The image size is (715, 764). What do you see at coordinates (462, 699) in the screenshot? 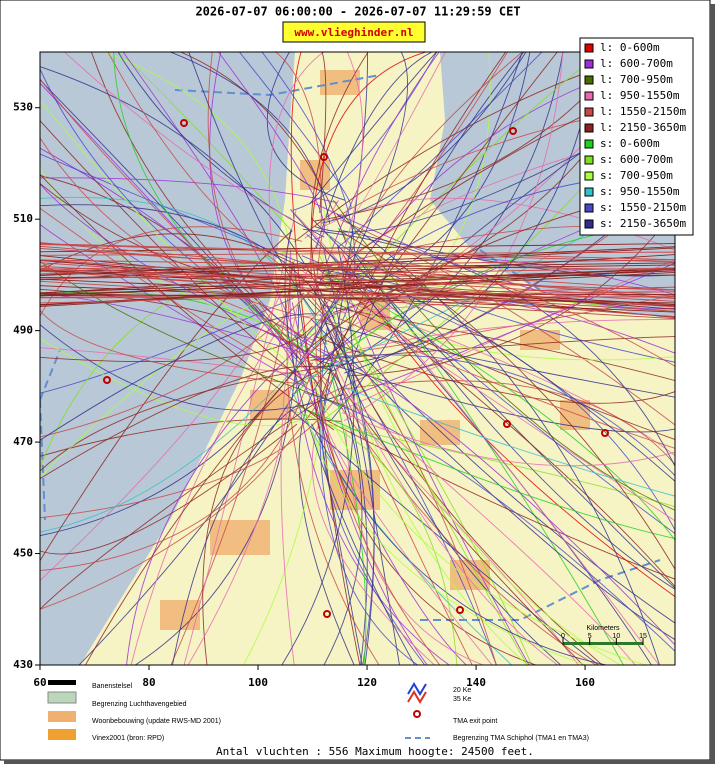
I see `legend-text: 35 Ke` at bounding box center [462, 699].